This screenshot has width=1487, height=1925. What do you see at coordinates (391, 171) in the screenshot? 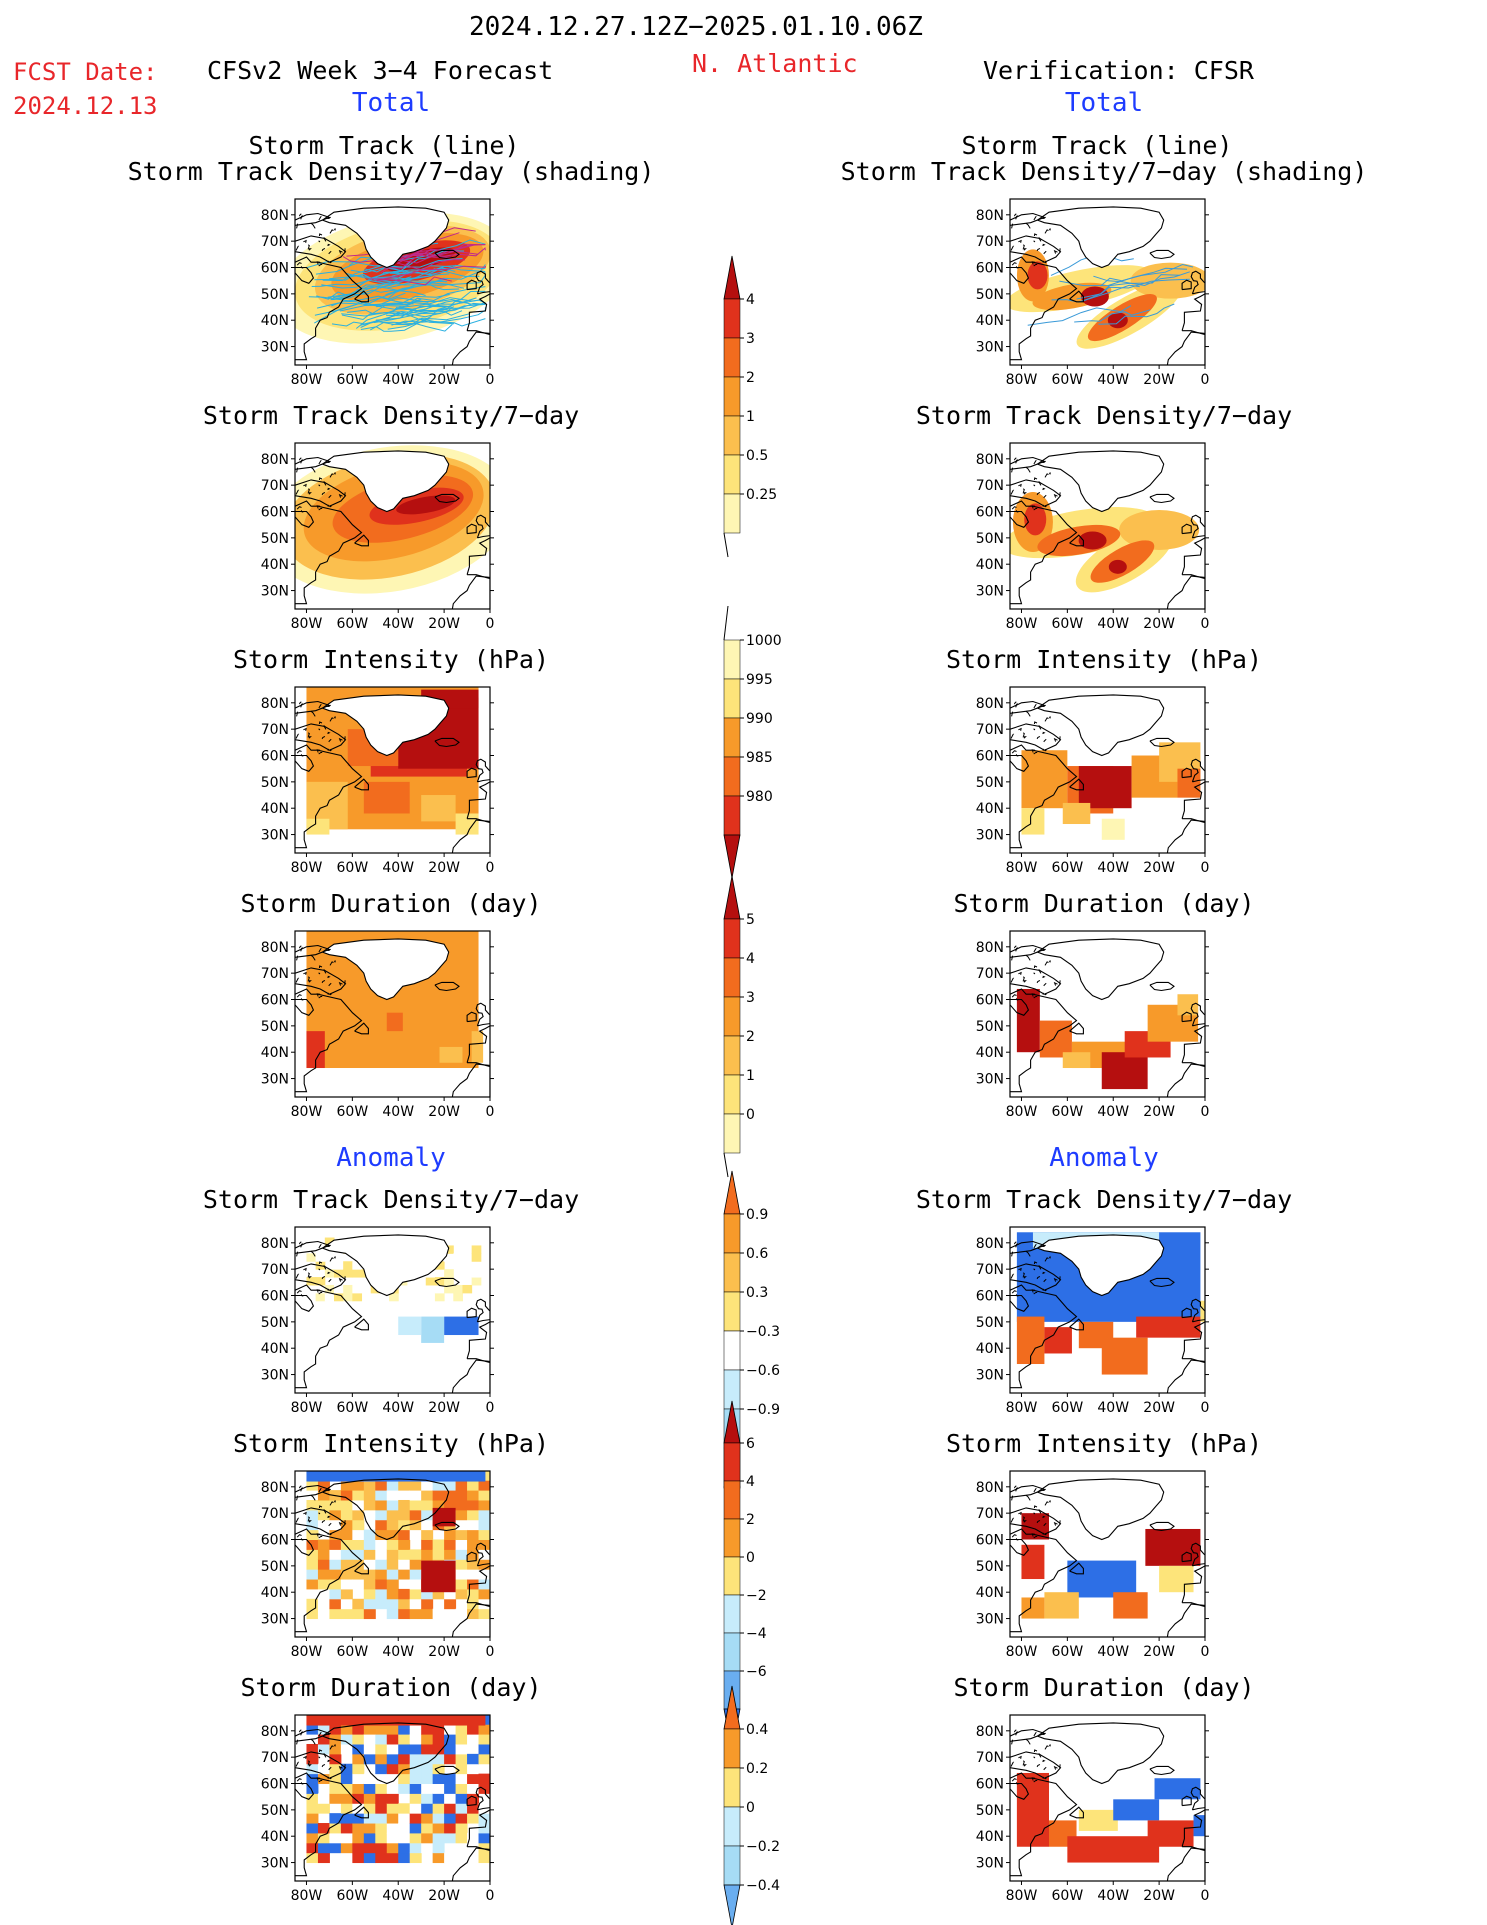
I see `fc-panel1-title-shading: Storm Track Density/7−day (shading)` at bounding box center [391, 171].